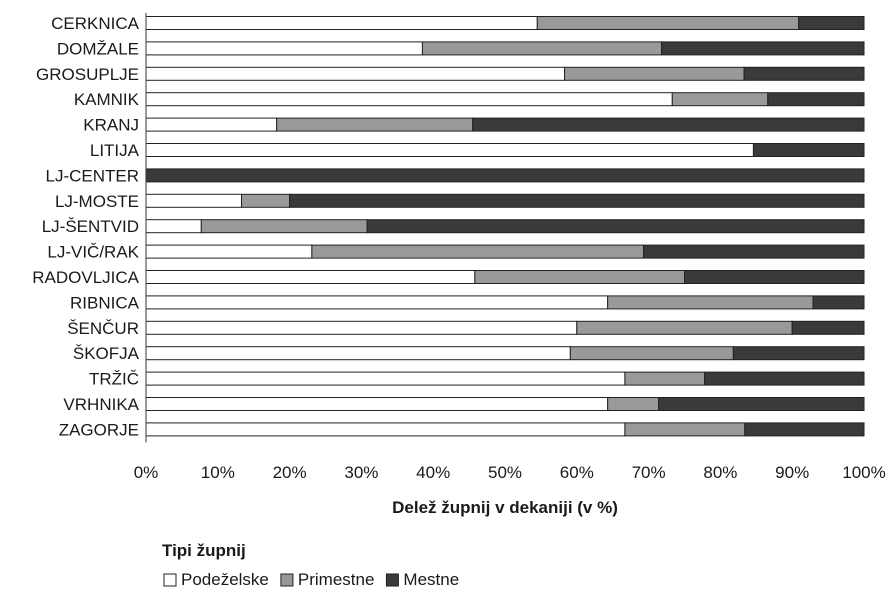  I want to click on x-tick-label: 40%, so click(433, 472).